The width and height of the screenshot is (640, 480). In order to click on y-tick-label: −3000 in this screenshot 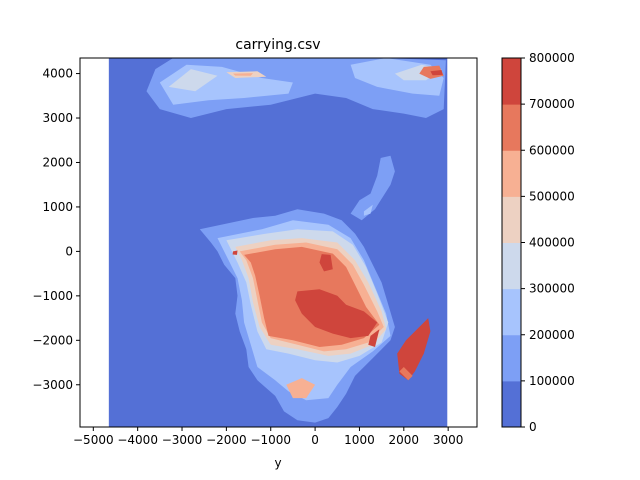, I will do `click(52, 385)`.